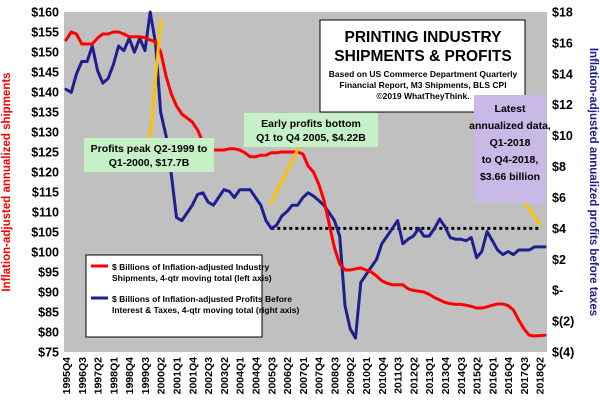 This screenshot has height=409, width=600. What do you see at coordinates (562, 74) in the screenshot?
I see `right-tick-label: $14` at bounding box center [562, 74].